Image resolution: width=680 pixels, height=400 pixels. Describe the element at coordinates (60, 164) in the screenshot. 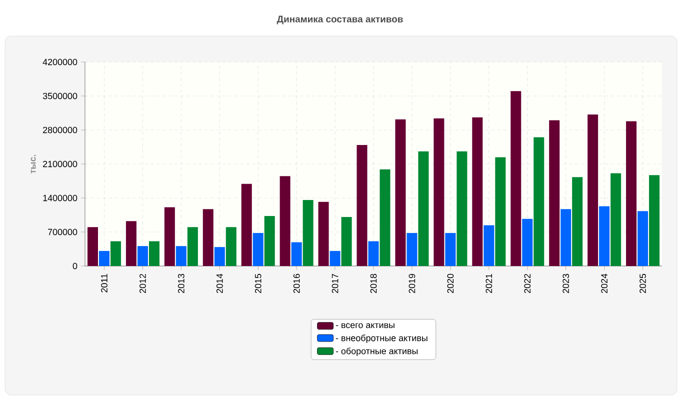

I see `y-tick-label: 2100000` at that location.